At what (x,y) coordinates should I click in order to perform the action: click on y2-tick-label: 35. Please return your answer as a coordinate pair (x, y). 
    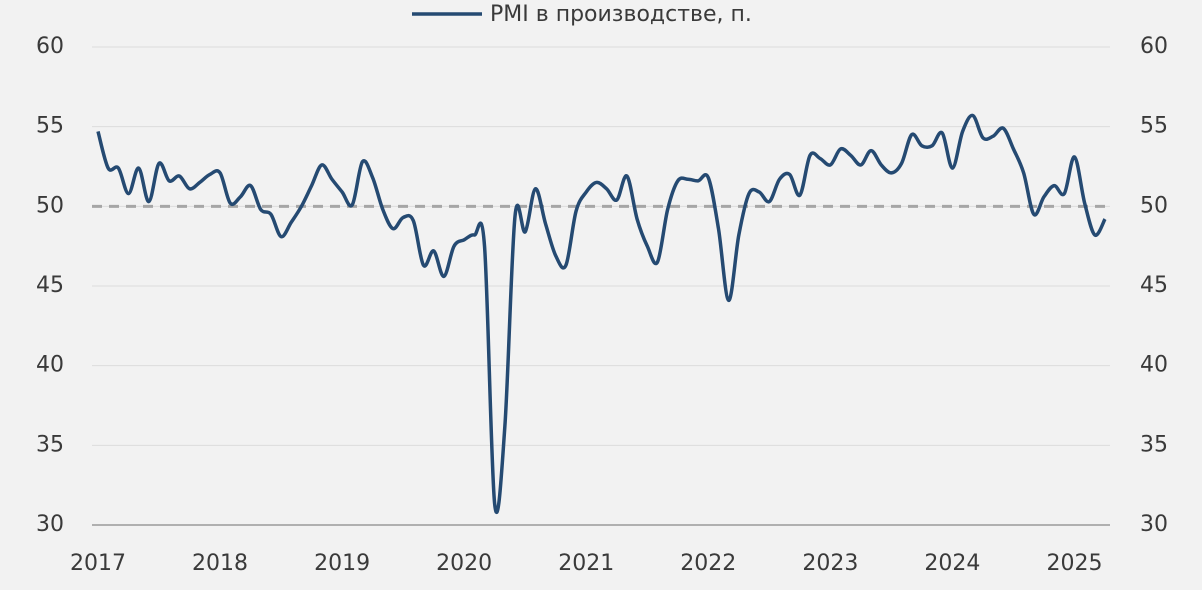
    Looking at the image, I should click on (1154, 444).